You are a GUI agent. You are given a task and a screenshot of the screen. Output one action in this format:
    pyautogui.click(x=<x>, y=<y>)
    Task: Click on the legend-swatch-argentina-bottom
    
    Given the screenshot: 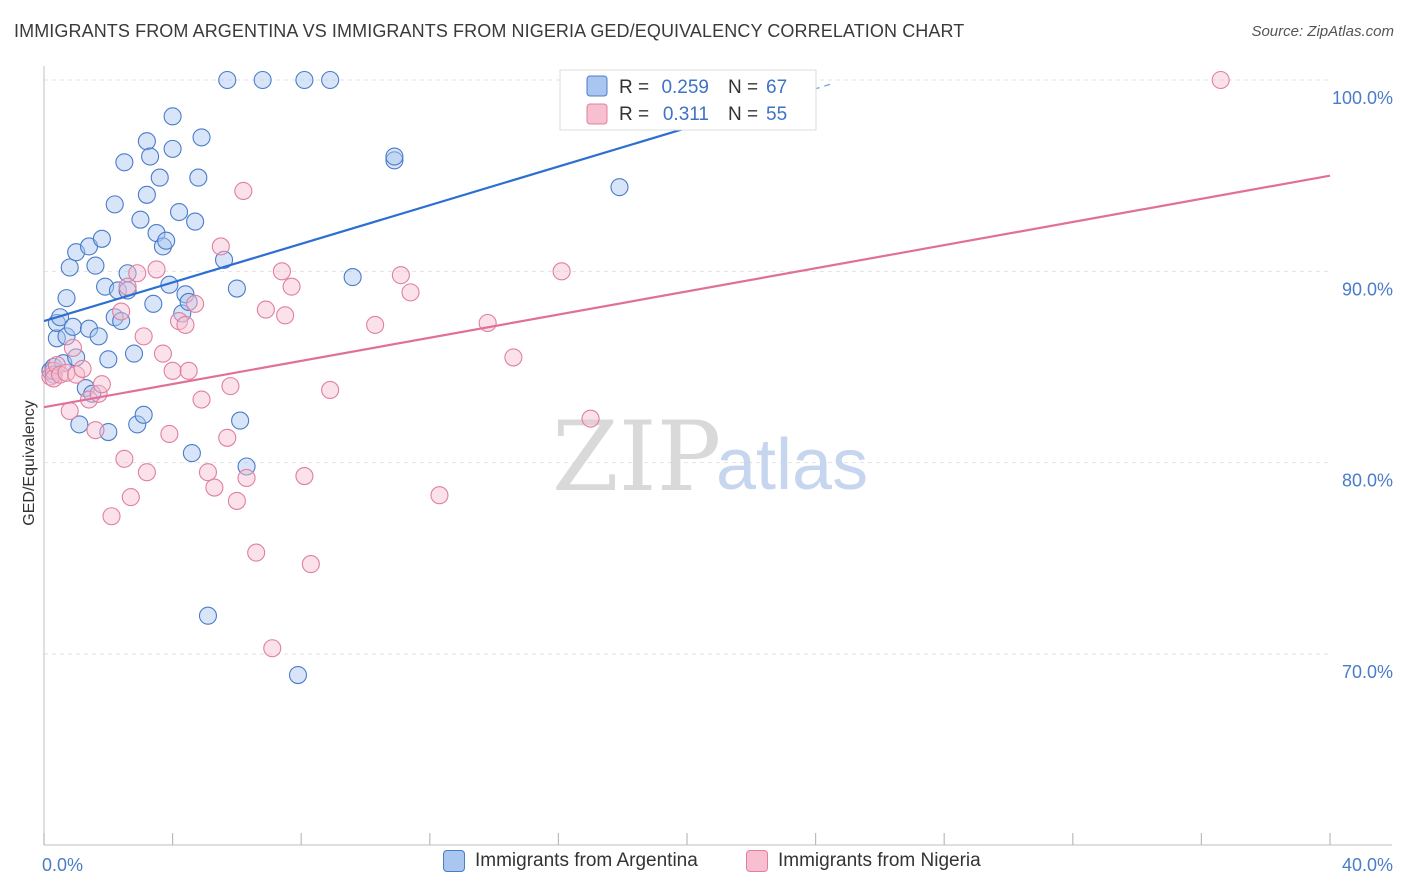 What is the action you would take?
    pyautogui.click(x=454, y=861)
    